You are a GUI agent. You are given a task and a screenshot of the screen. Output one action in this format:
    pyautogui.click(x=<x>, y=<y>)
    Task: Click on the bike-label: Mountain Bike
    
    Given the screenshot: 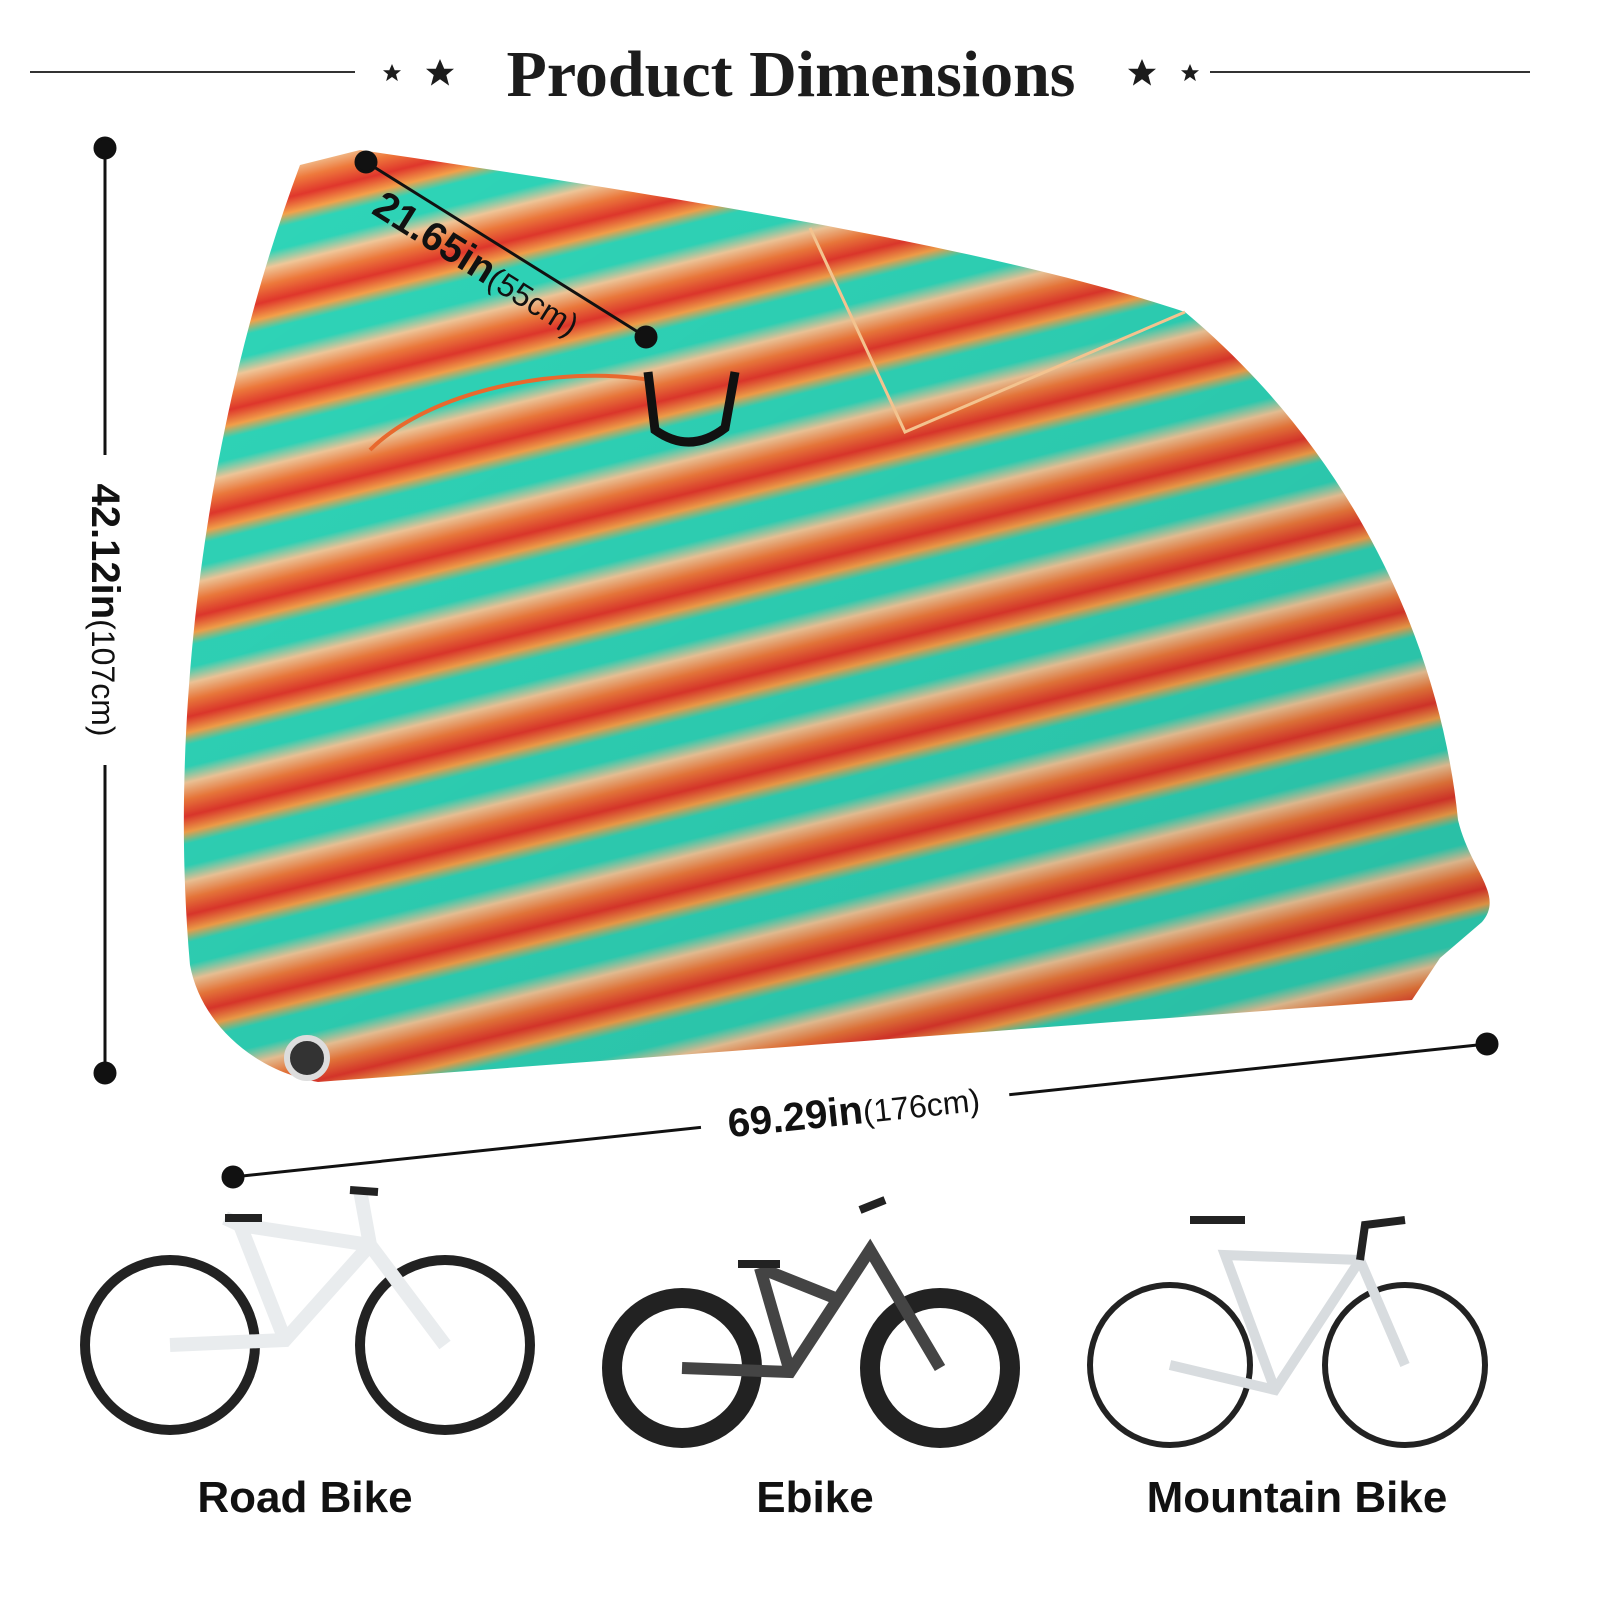 What is the action you would take?
    pyautogui.click(x=1297, y=1497)
    